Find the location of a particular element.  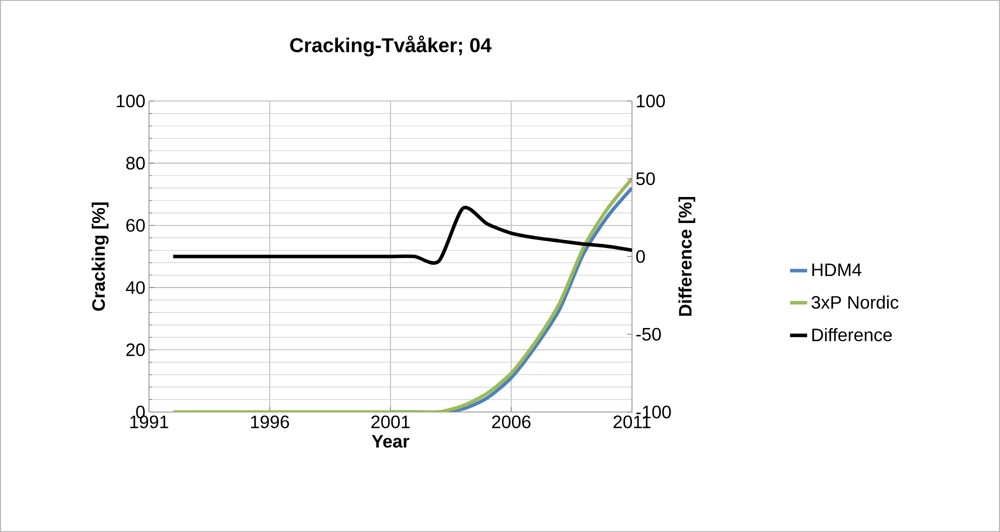

y2-tick-label: 50 is located at coordinates (645, 179).